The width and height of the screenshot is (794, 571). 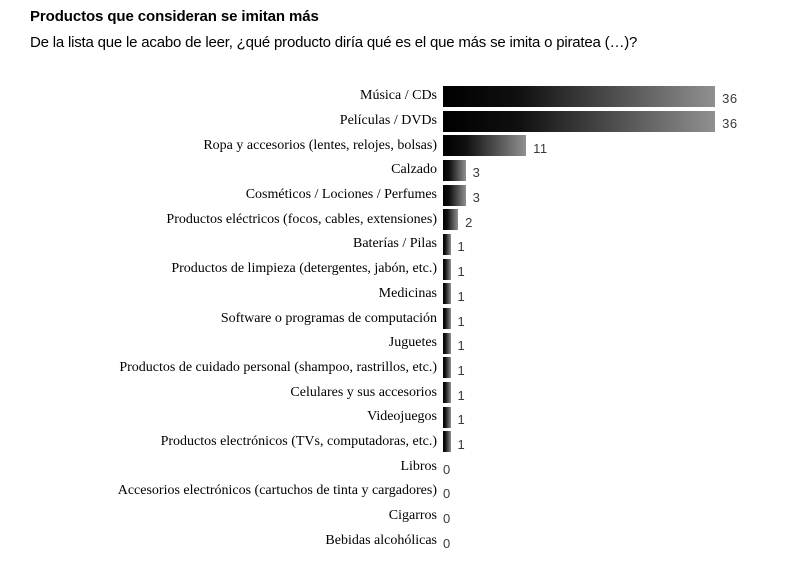 What do you see at coordinates (412, 343) in the screenshot?
I see `category-label: Juguetes` at bounding box center [412, 343].